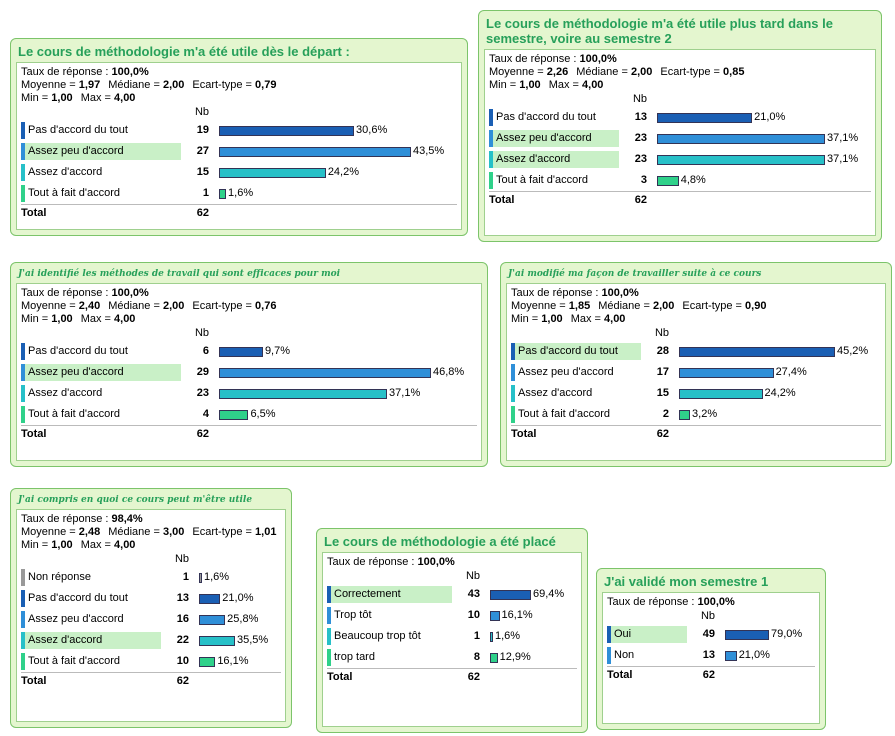 The width and height of the screenshot is (895, 736). What do you see at coordinates (36, 98) in the screenshot?
I see `stat-label: Min =` at bounding box center [36, 98].